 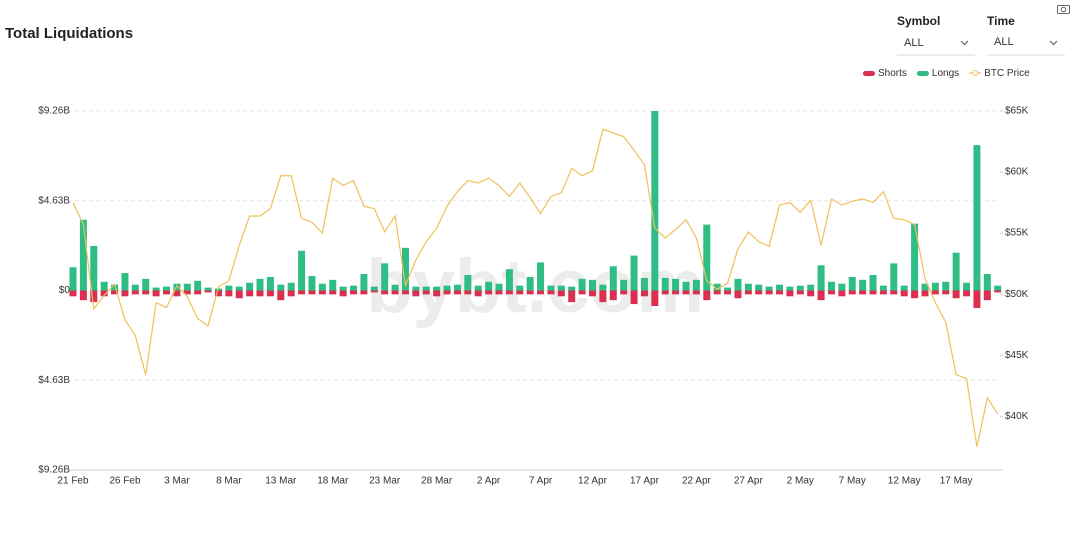 What do you see at coordinates (65, 290) in the screenshot?
I see `y-tick-label: $0` at bounding box center [65, 290].